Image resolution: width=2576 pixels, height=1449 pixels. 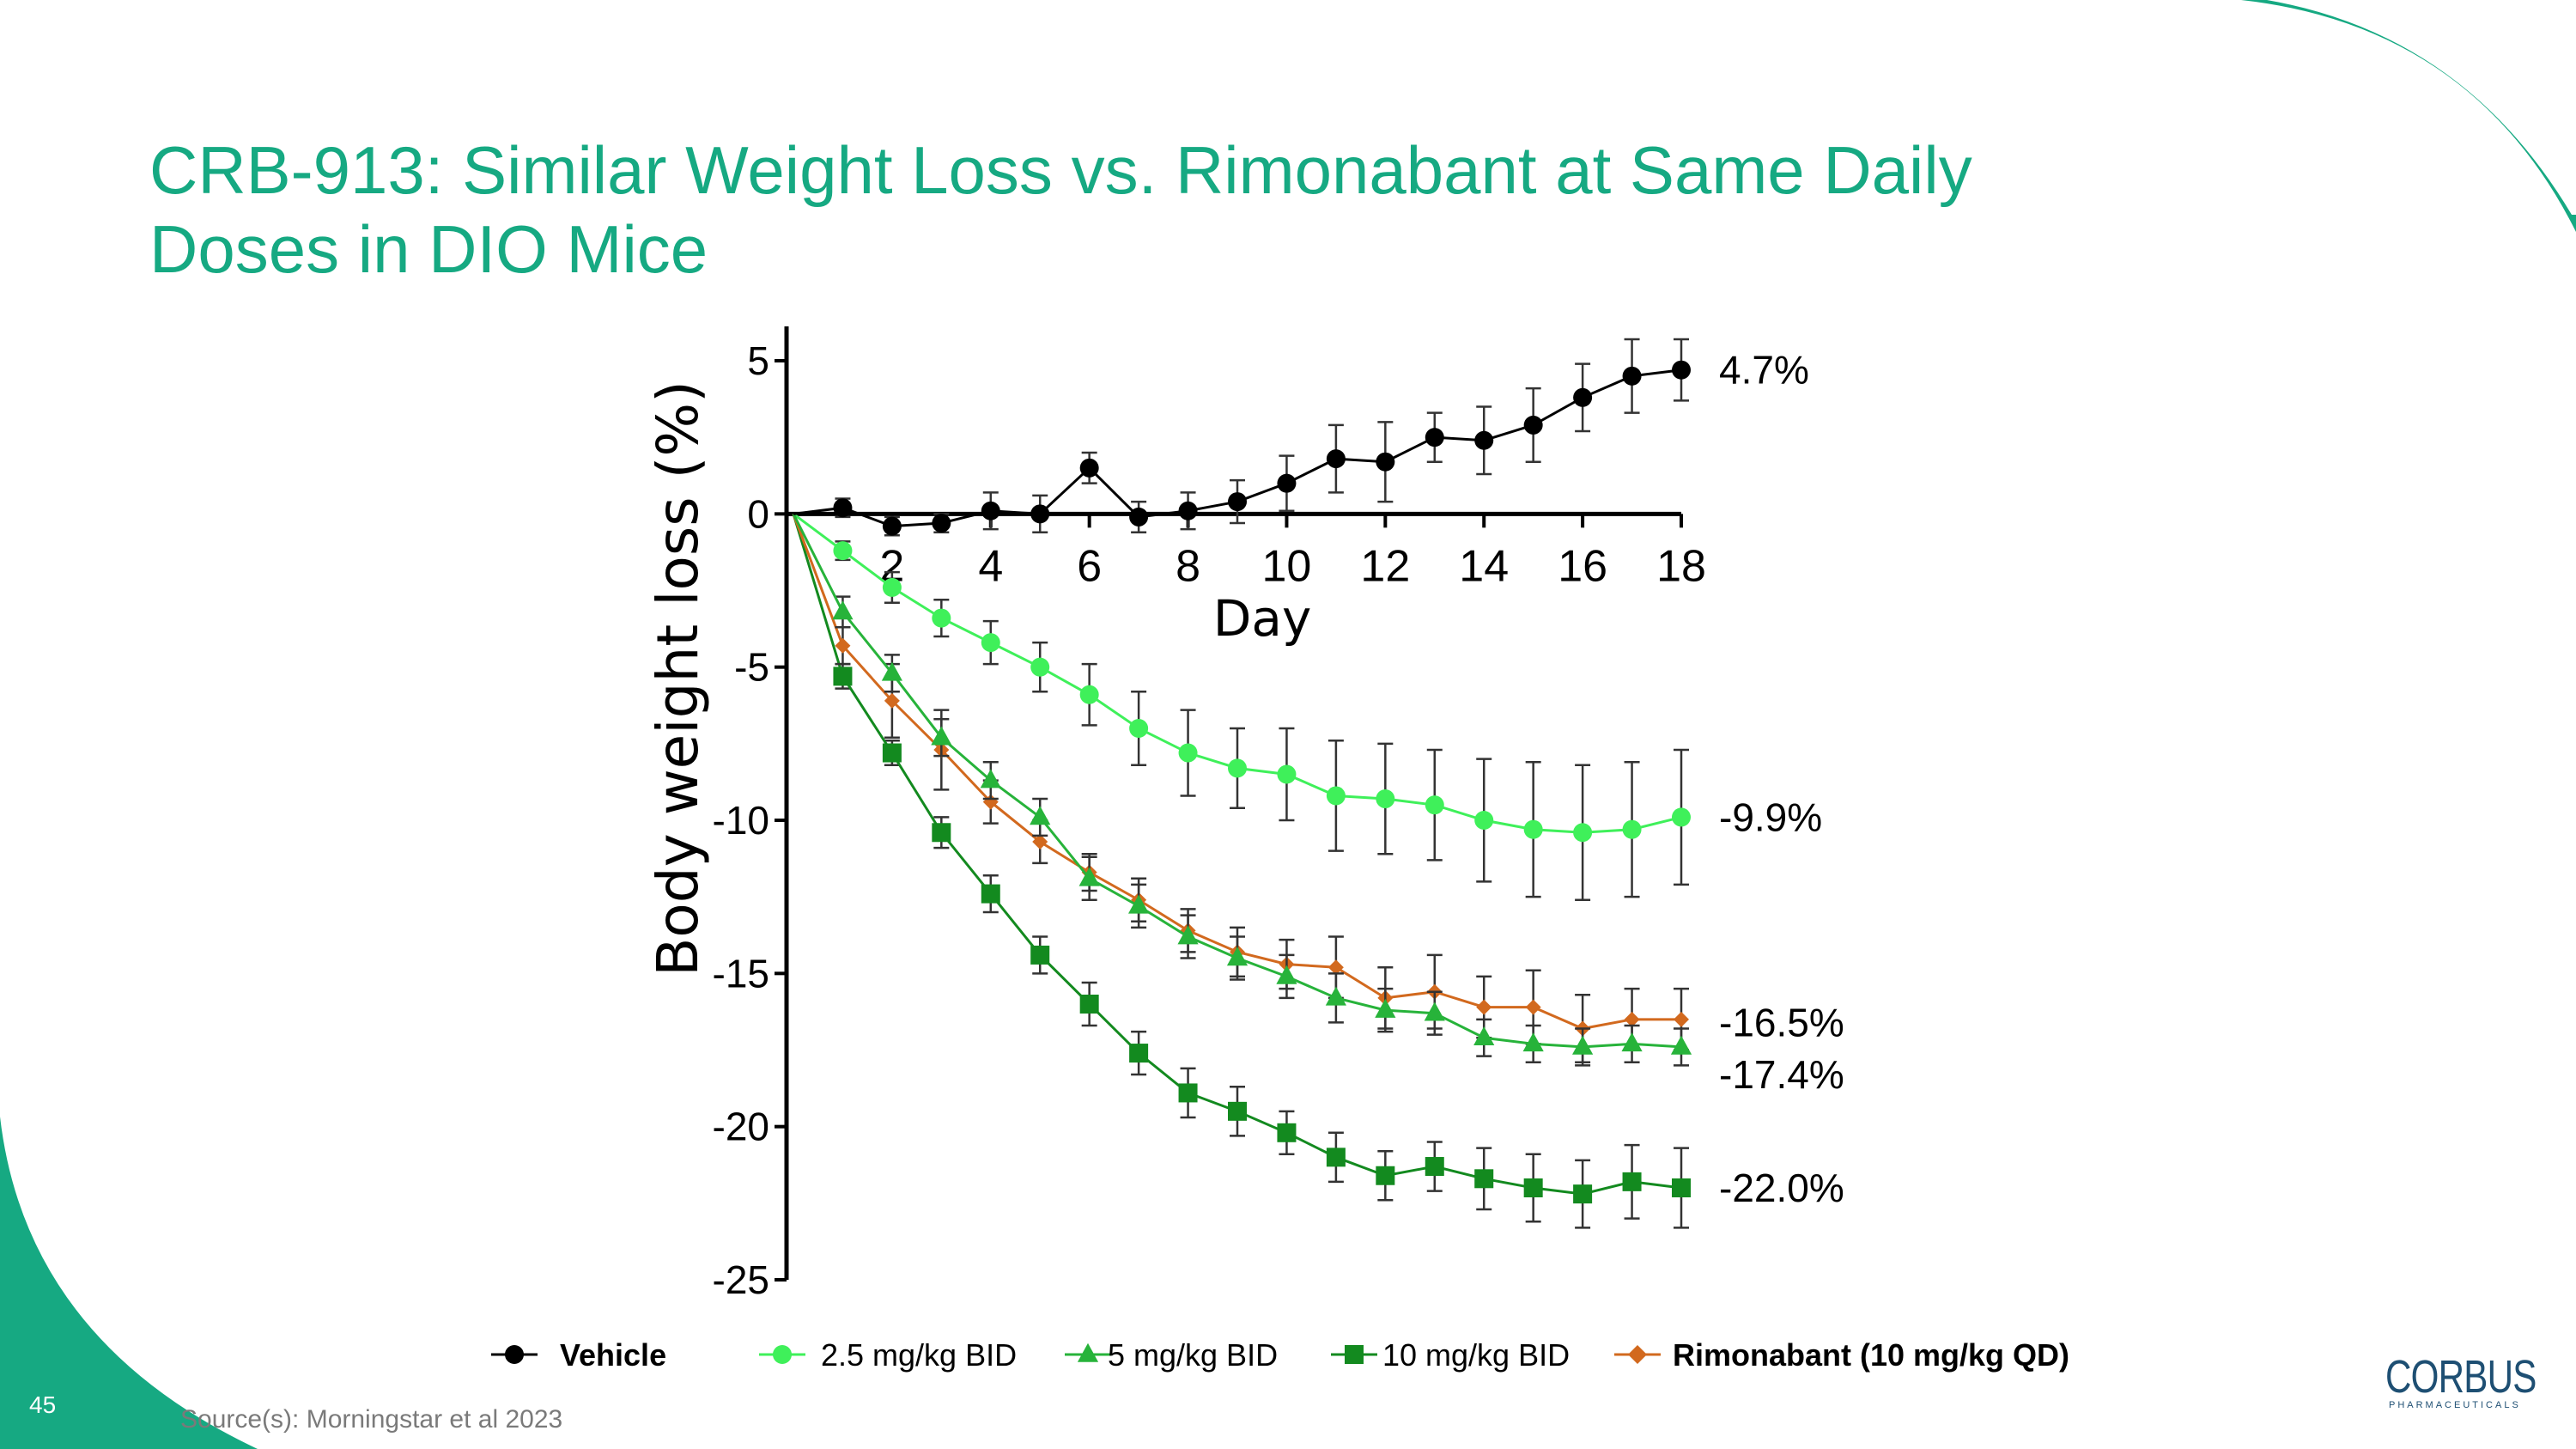 I want to click on logo-subtext: PHARMACEUTICALS, so click(x=2455, y=1405).